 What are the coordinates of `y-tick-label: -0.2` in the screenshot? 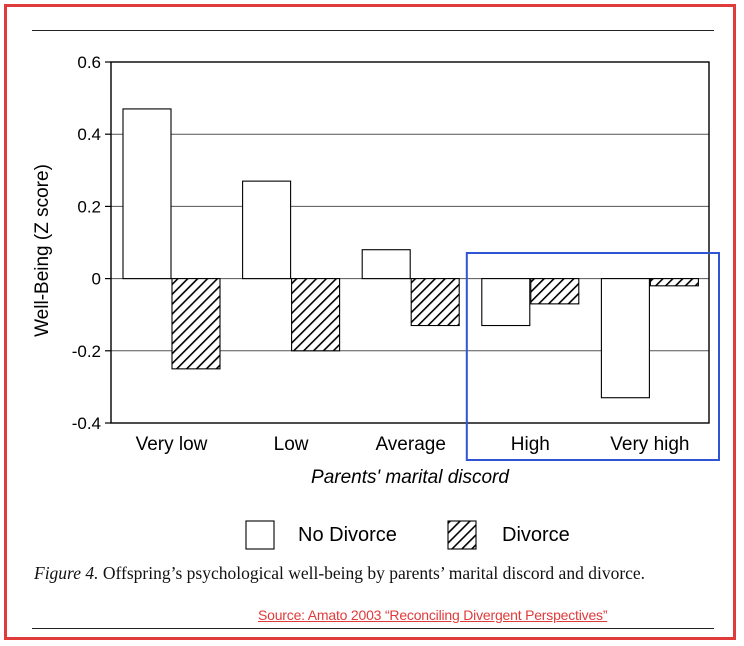 It's located at (86, 351).